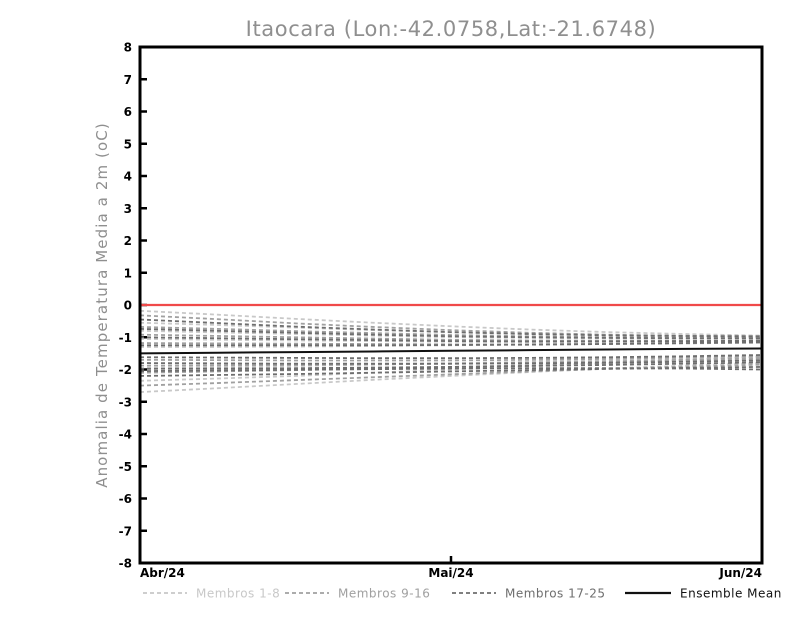  Describe the element at coordinates (451, 370) in the screenshot. I see `member-line-m25` at that location.